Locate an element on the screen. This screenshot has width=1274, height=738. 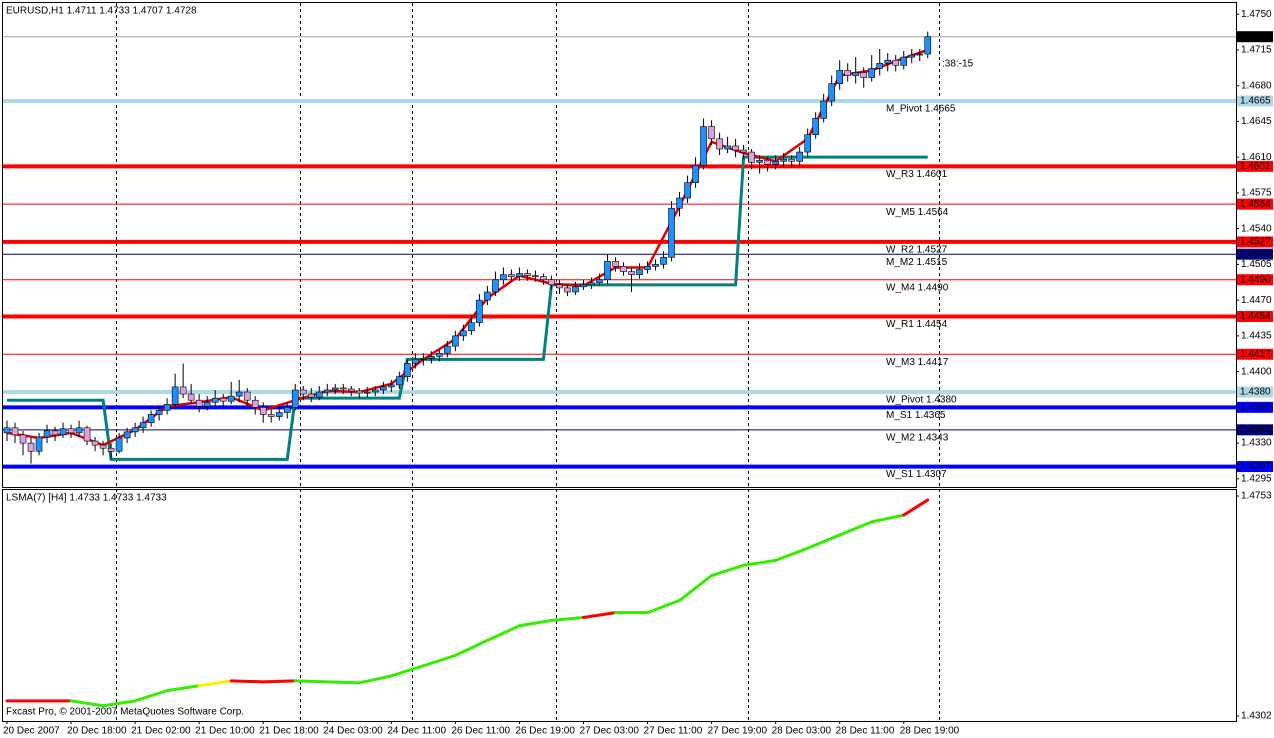
level-label: W_M3 1.4417 is located at coordinates (917, 362).